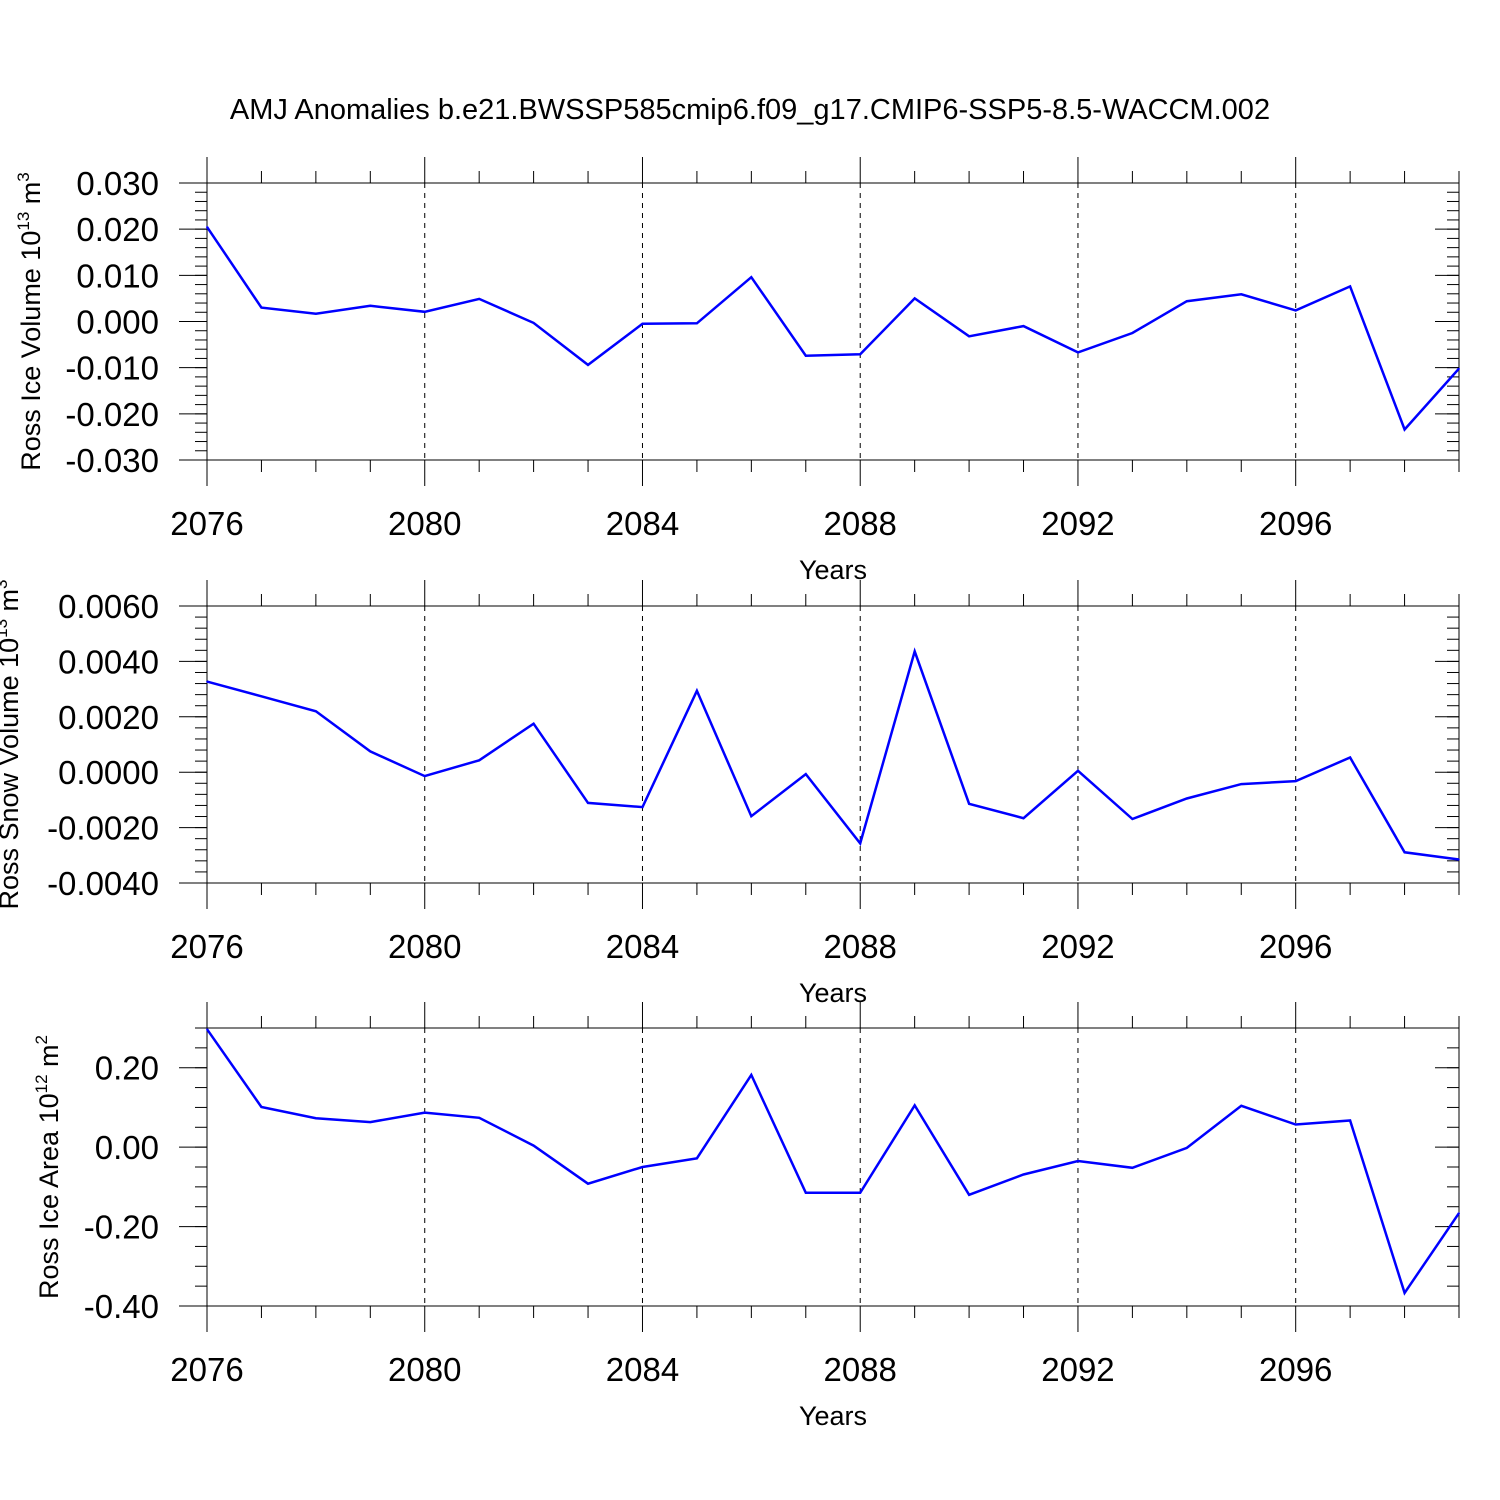 The height and width of the screenshot is (1500, 1500). I want to click on y-tick-label: 0.0020, so click(108, 717).